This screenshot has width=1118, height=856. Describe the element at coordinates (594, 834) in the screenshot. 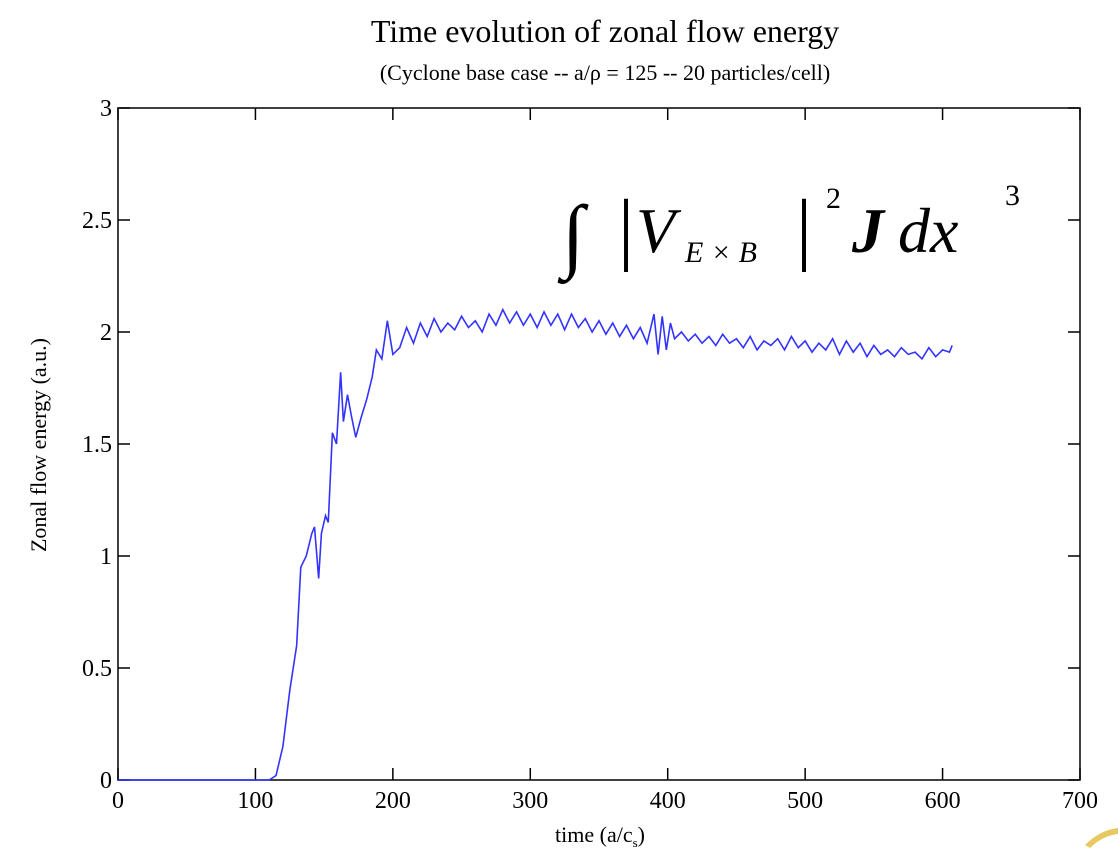

I see `x-label-text: time (a/c` at that location.